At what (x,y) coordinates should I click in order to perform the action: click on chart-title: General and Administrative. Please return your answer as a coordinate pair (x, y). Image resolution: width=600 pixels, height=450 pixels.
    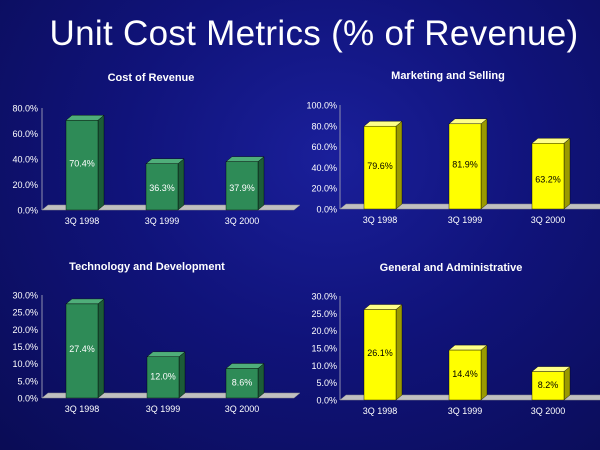
    Looking at the image, I should click on (451, 268).